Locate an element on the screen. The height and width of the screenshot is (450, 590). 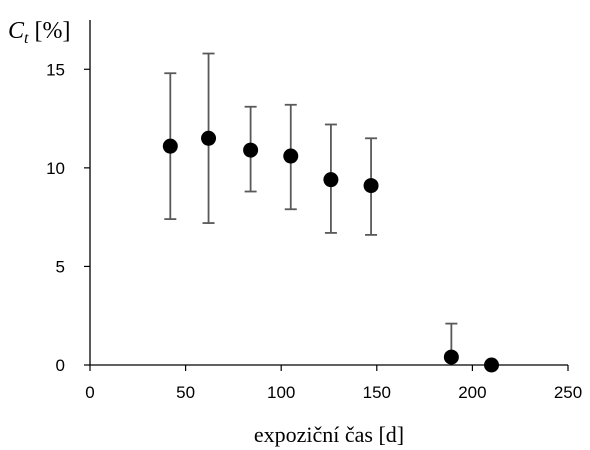
x-tick-label: 50 is located at coordinates (185, 392).